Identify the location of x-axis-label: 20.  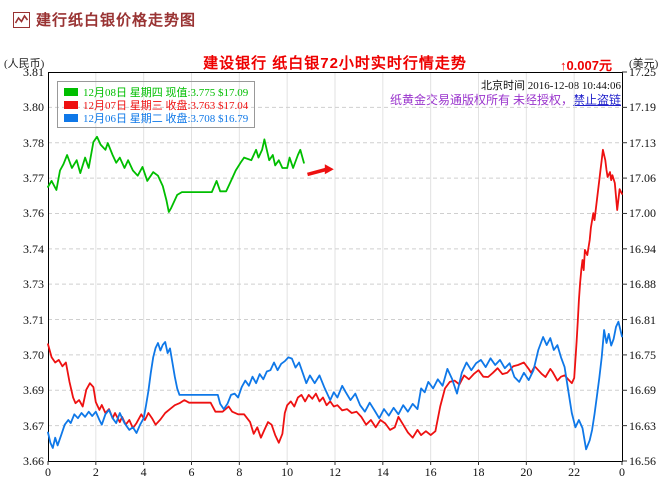
(526, 472).